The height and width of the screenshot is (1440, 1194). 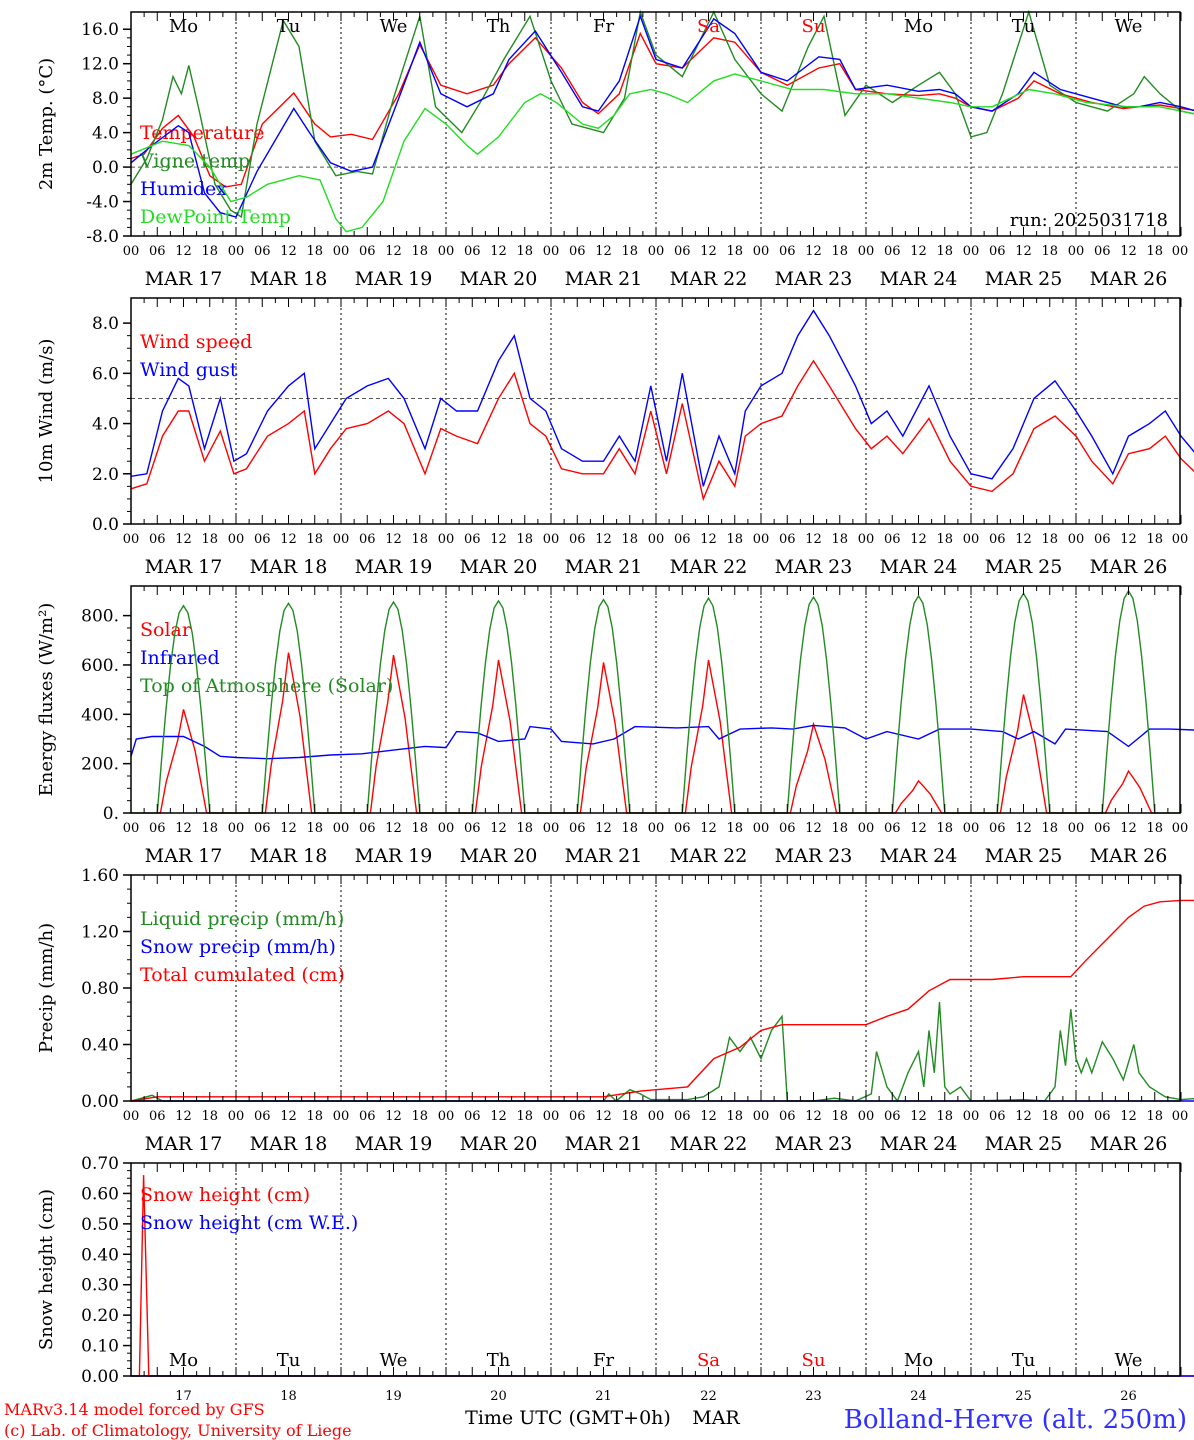 I want to click on y-tick-label: 12.0, so click(x=100, y=65).